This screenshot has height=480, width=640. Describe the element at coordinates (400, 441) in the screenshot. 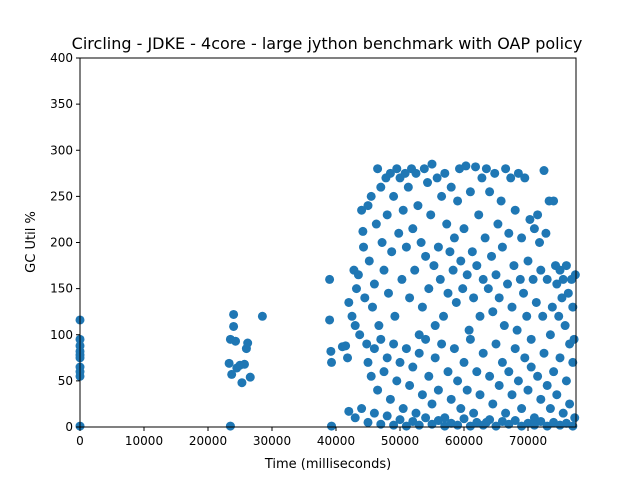

I see `x-tick-label: 50000` at that location.